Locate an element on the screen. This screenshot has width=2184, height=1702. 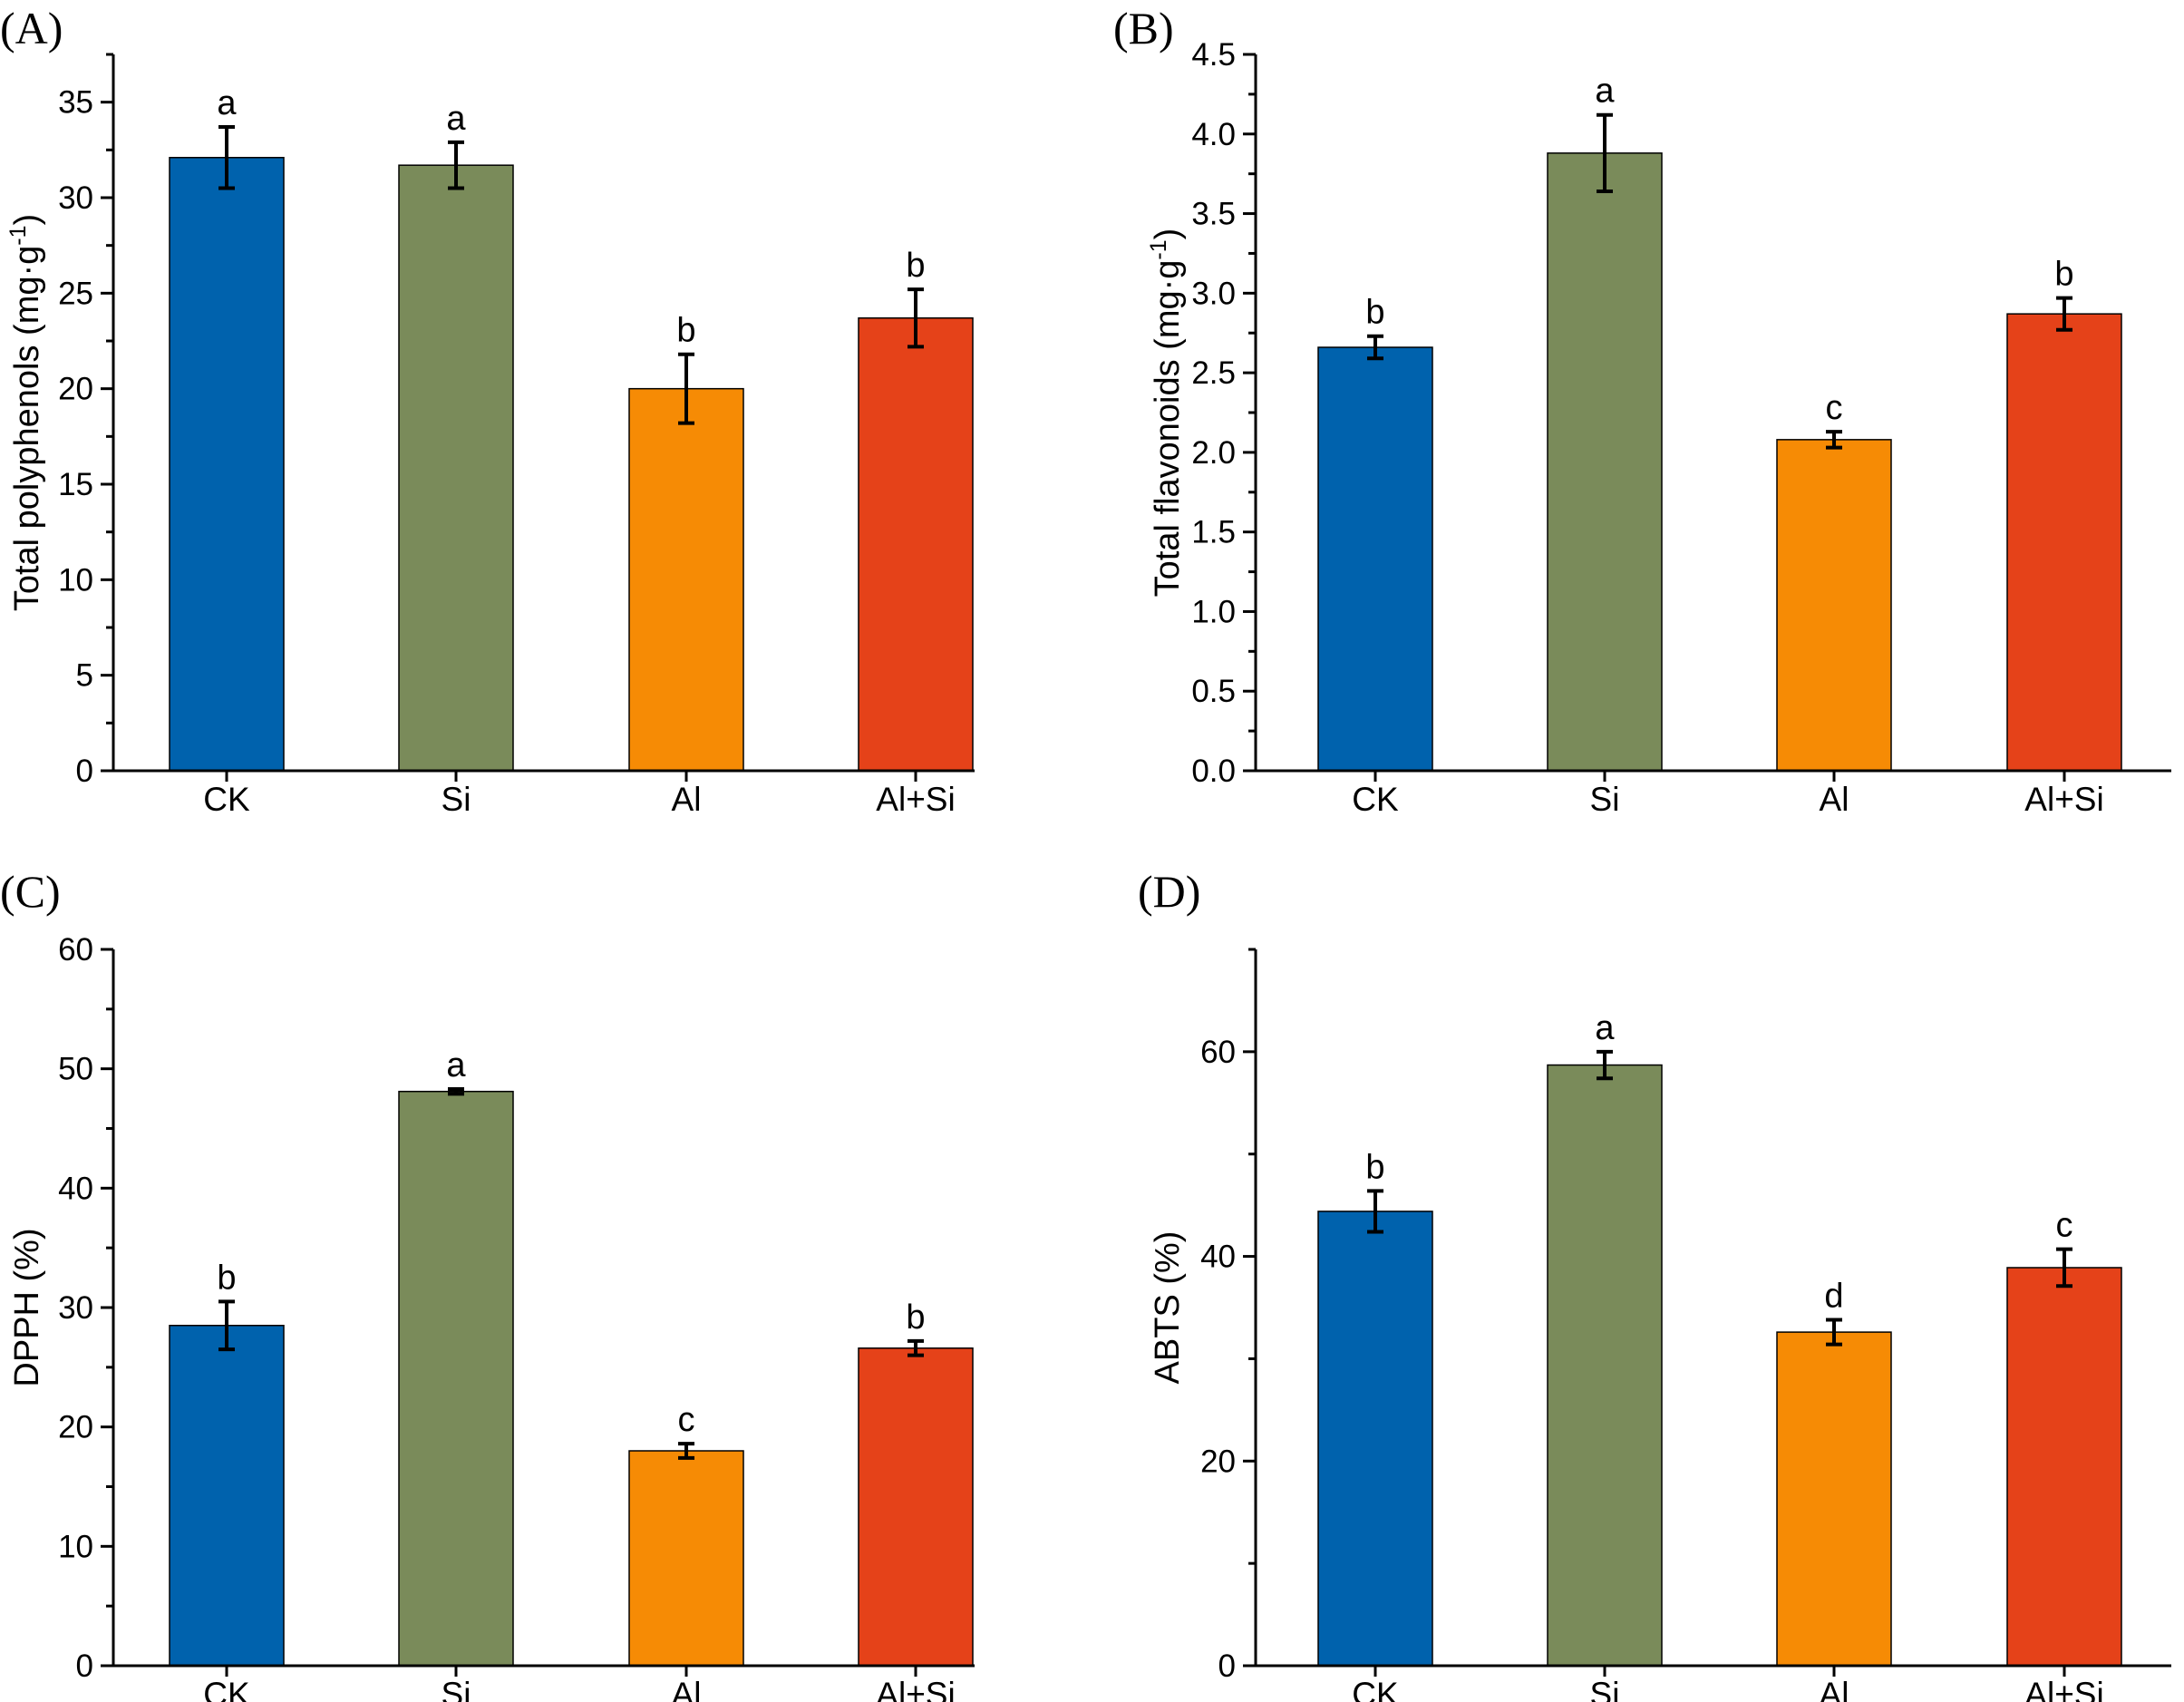
y-tick-label: 25 is located at coordinates (75, 293).